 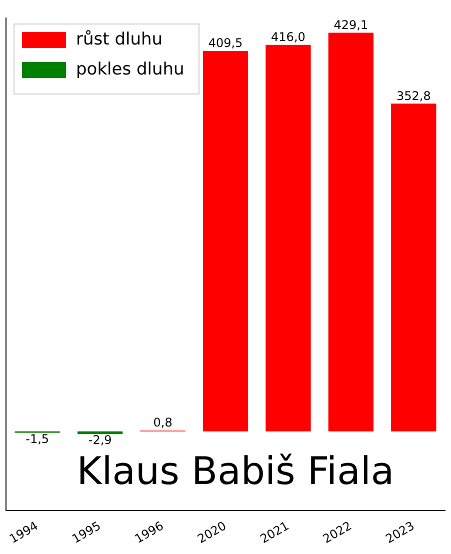 I want to click on legend-label: růst dluhu, so click(x=119, y=39).